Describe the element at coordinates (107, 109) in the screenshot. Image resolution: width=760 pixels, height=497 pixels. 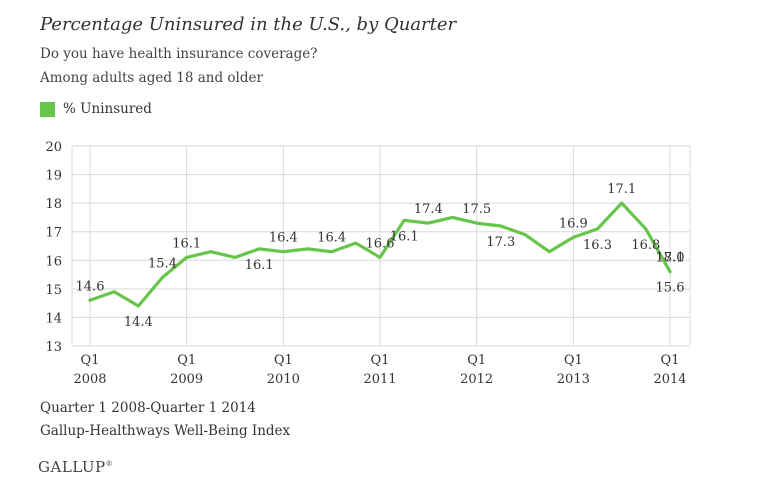
I see `legend-label: % Uninsured` at that location.